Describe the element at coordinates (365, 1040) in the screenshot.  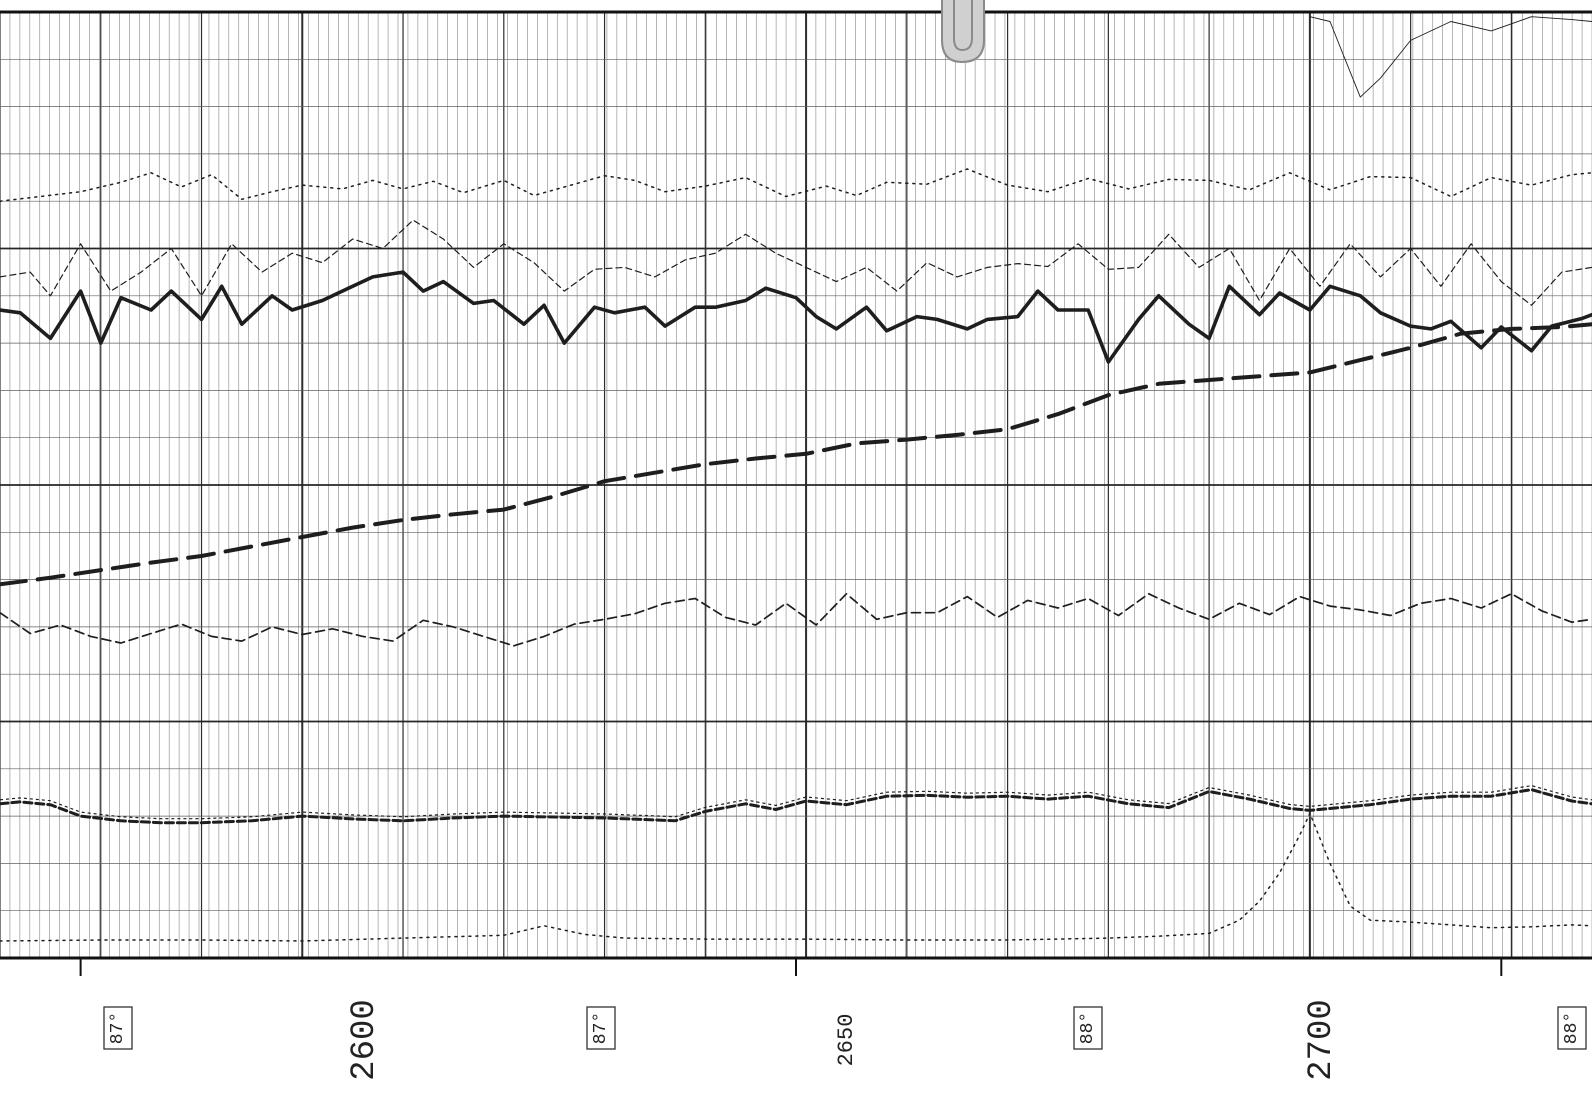
I see `depth-label: 2600` at that location.